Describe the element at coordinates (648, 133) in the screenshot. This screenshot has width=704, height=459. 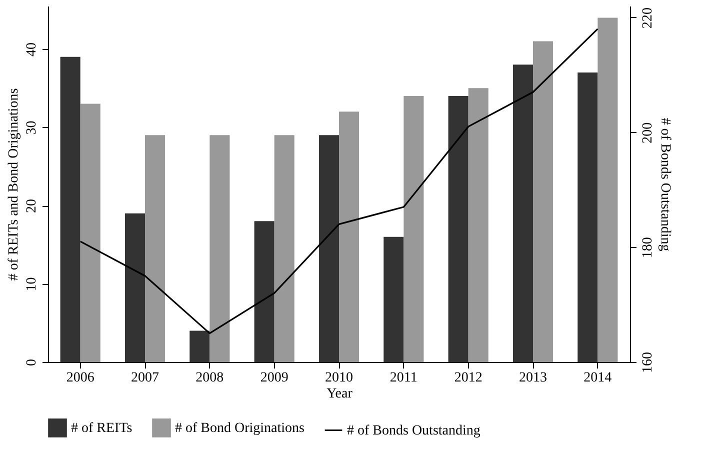
I see `y2-tick-label: 200` at that location.